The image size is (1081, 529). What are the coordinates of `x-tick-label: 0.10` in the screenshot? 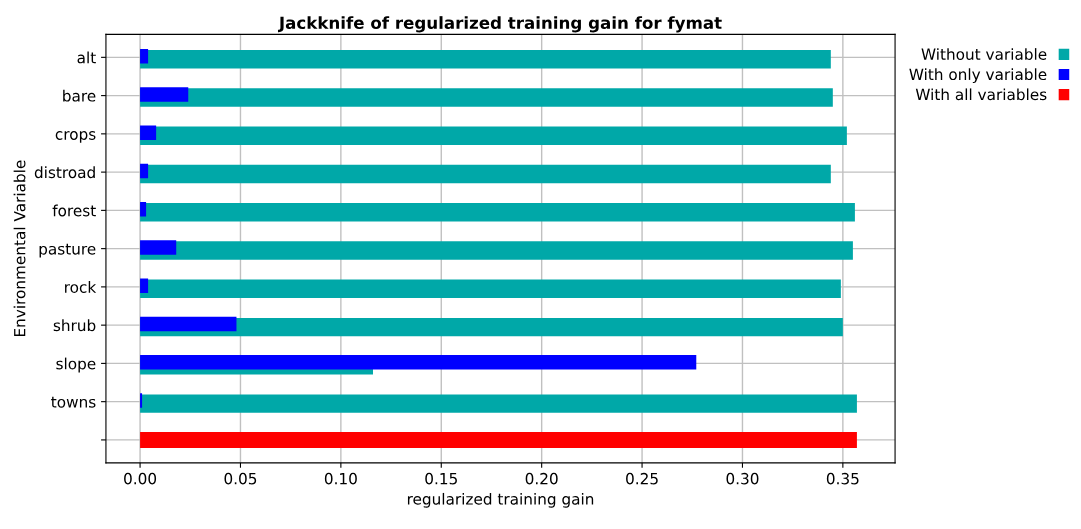 It's located at (340, 478).